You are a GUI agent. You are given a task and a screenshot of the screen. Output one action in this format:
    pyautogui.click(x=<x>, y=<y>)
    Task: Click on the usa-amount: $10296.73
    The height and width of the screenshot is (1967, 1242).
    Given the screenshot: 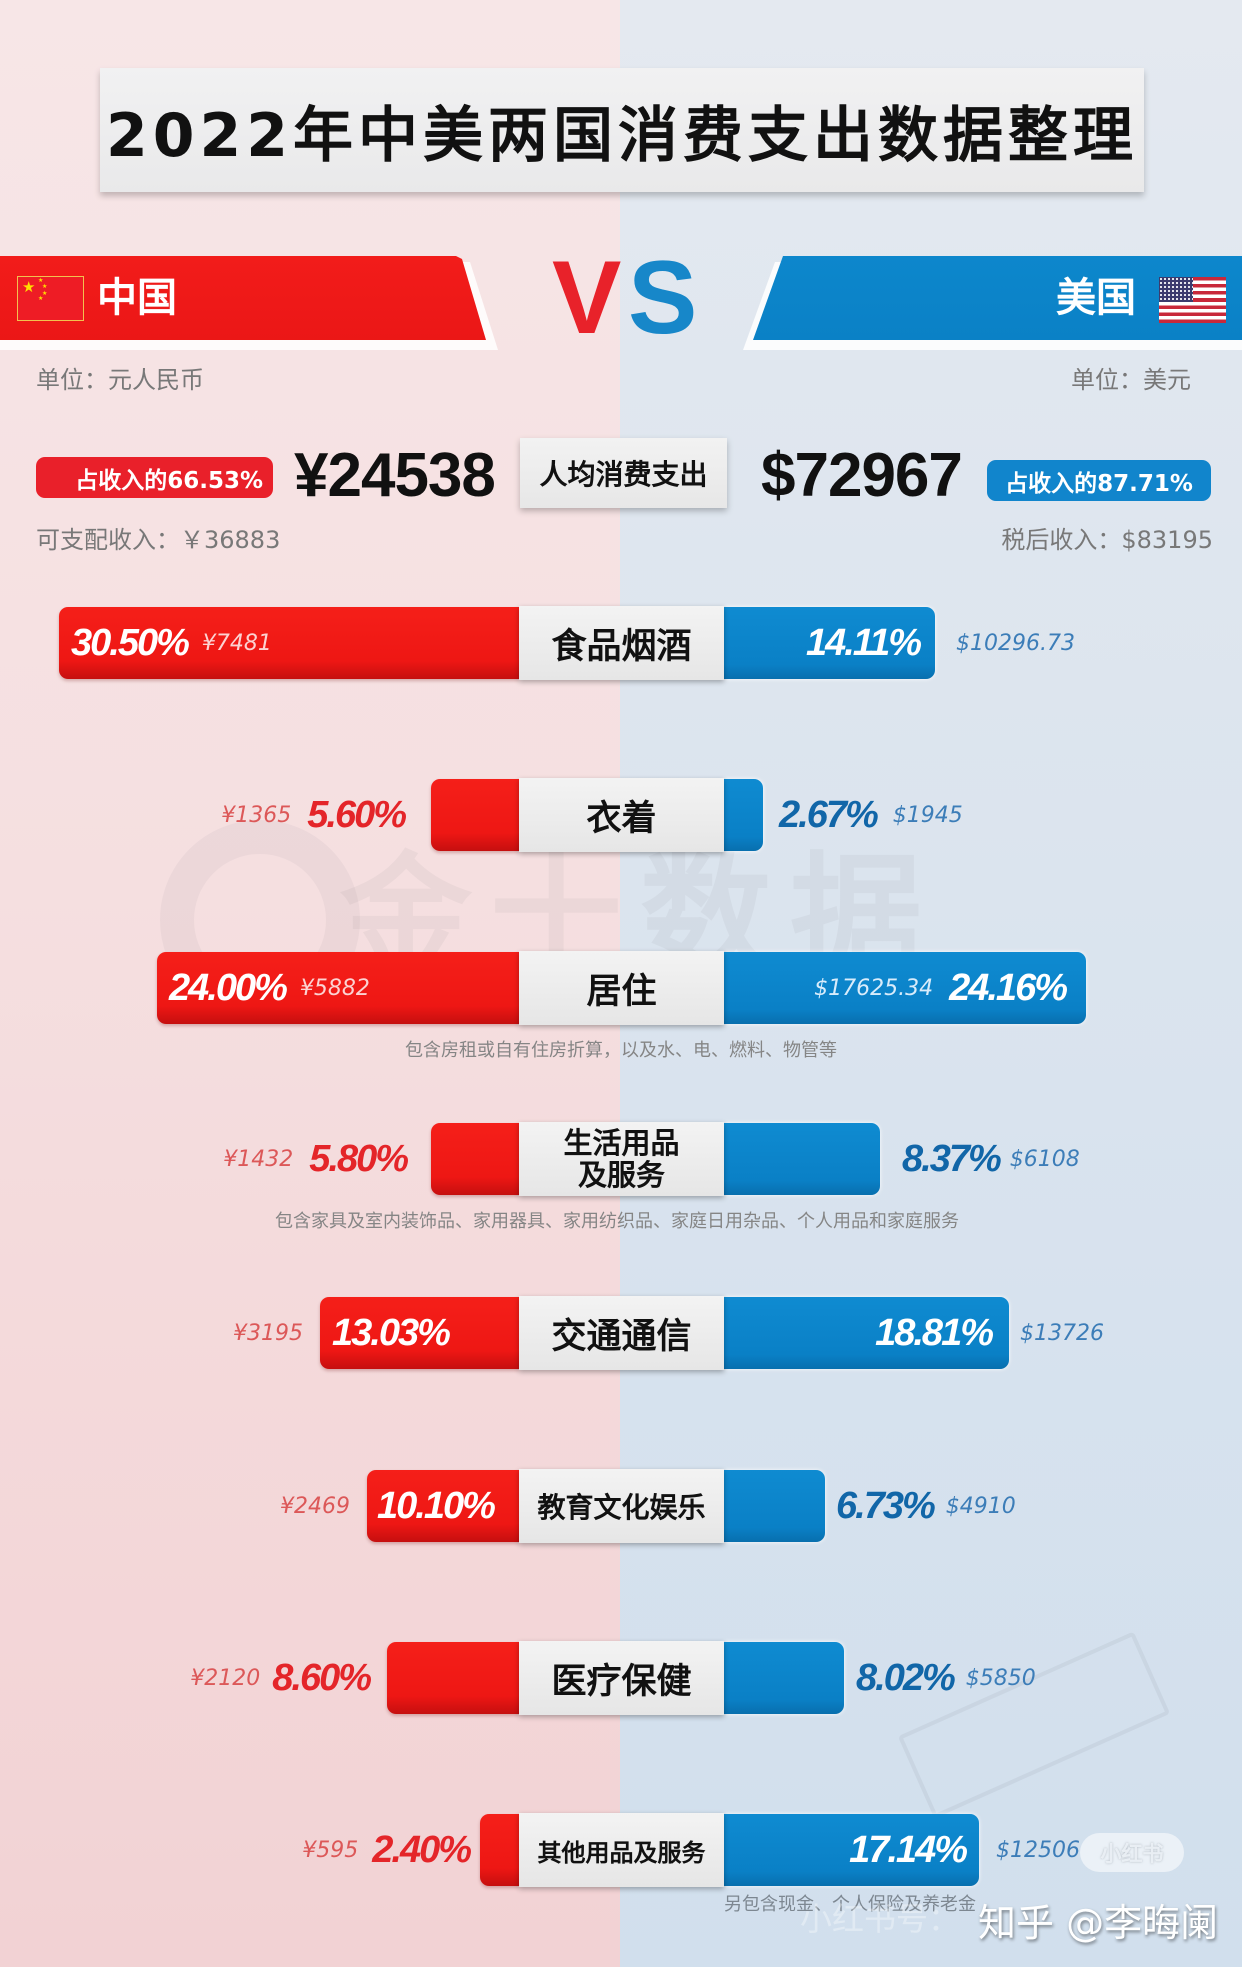 What is the action you would take?
    pyautogui.click(x=1015, y=643)
    